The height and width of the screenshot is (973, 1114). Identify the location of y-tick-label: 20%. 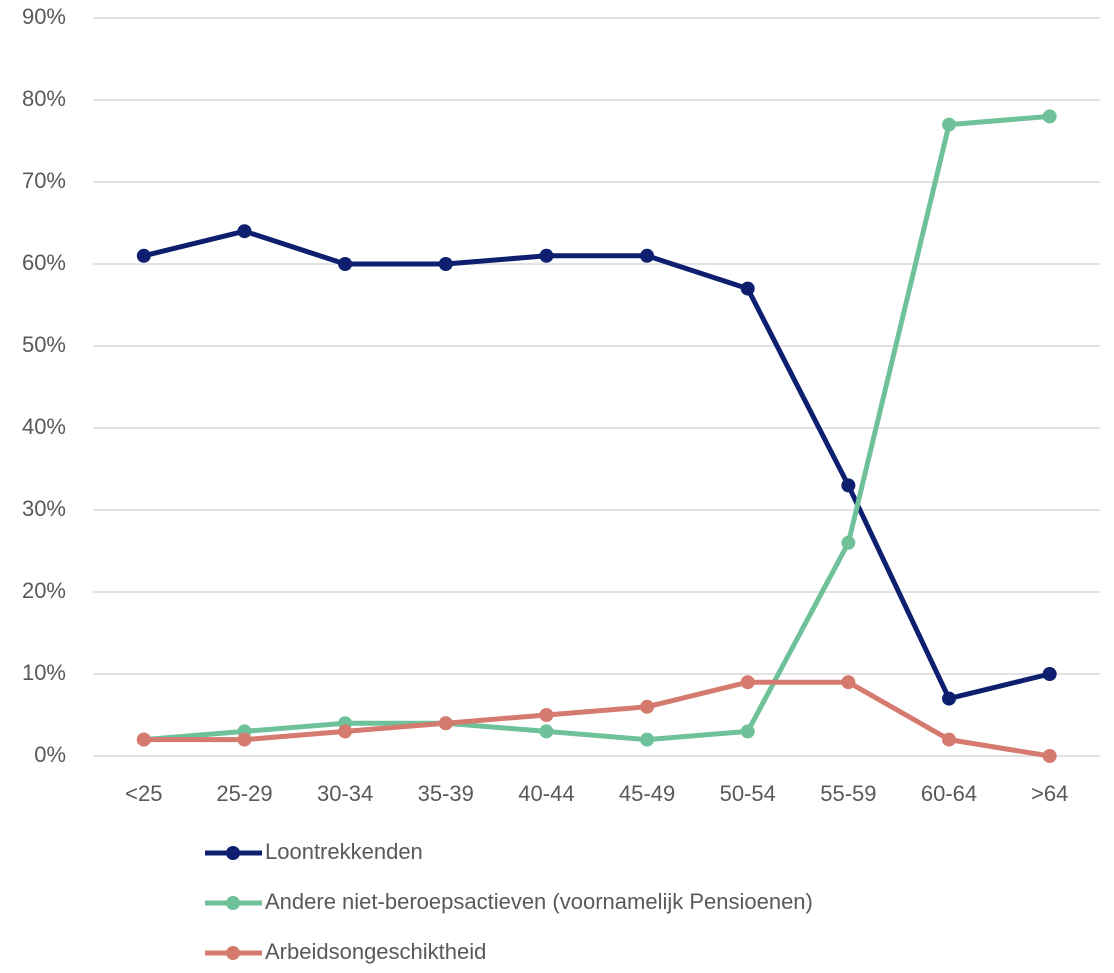
(44, 590).